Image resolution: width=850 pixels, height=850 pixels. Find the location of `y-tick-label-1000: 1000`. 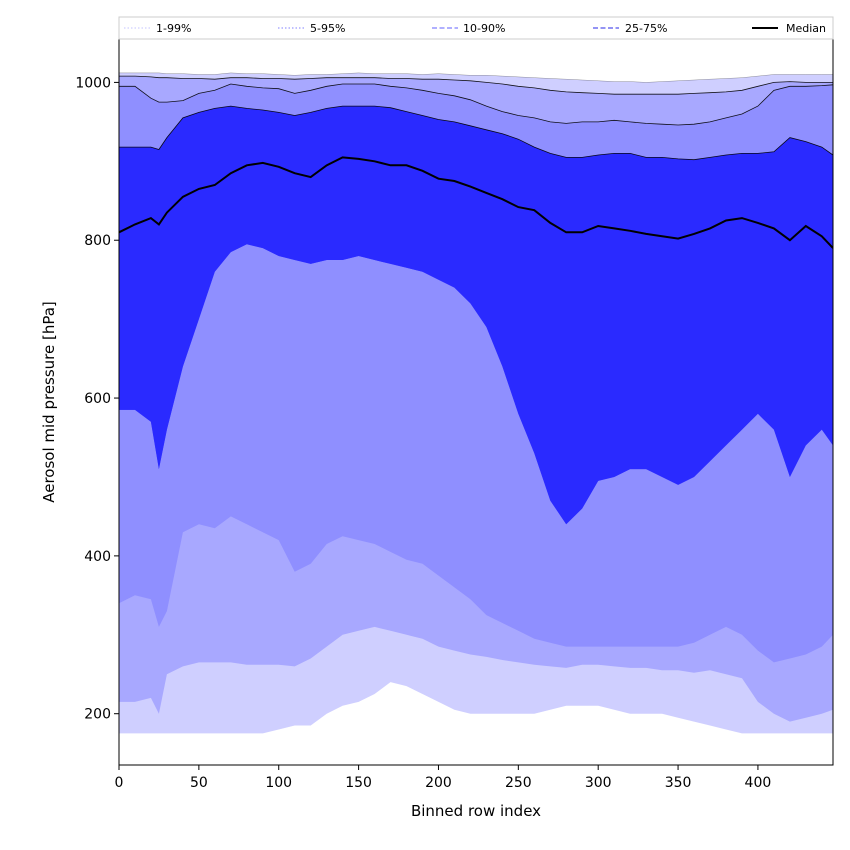

y-tick-label-1000: 1000 is located at coordinates (93, 83).